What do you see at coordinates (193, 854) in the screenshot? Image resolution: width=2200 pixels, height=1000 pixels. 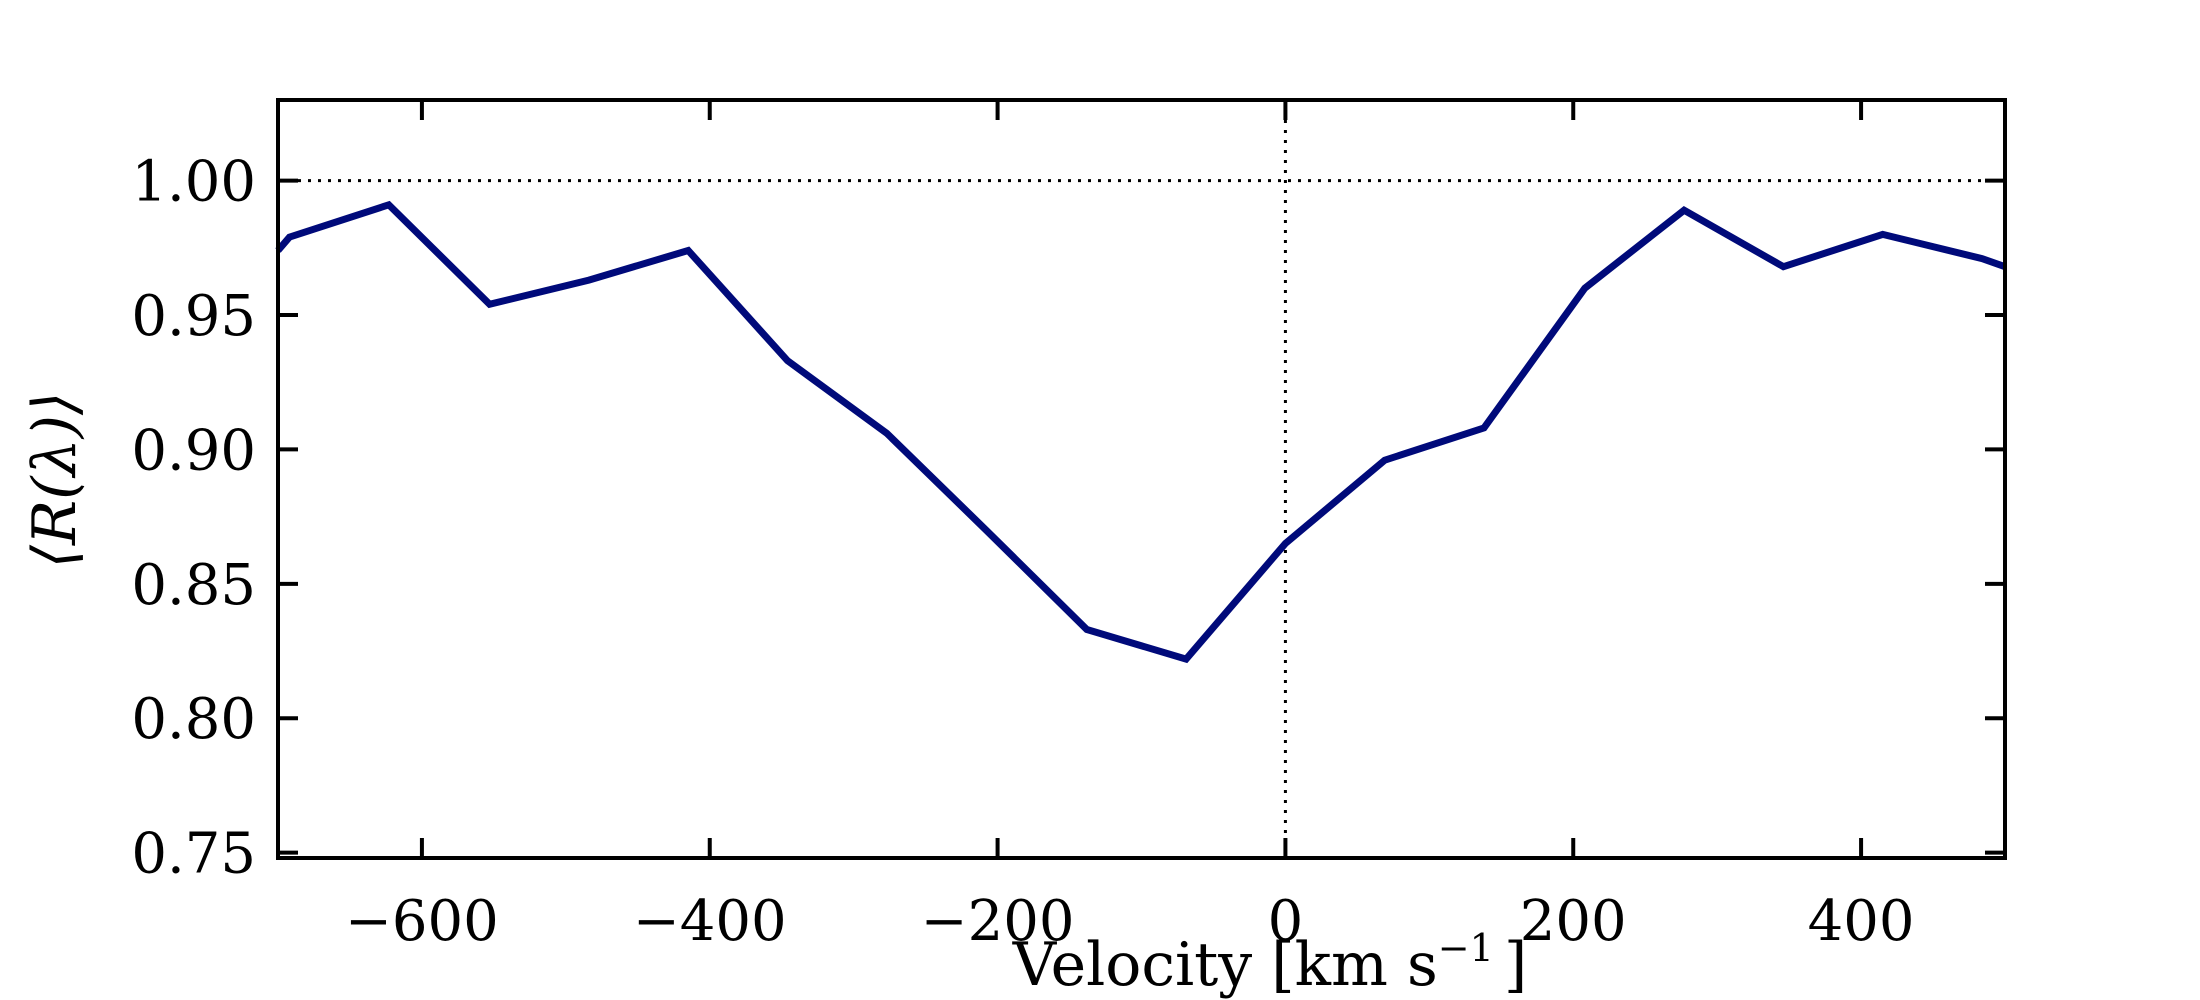 I see `y-tick-label: 0.75` at bounding box center [193, 854].